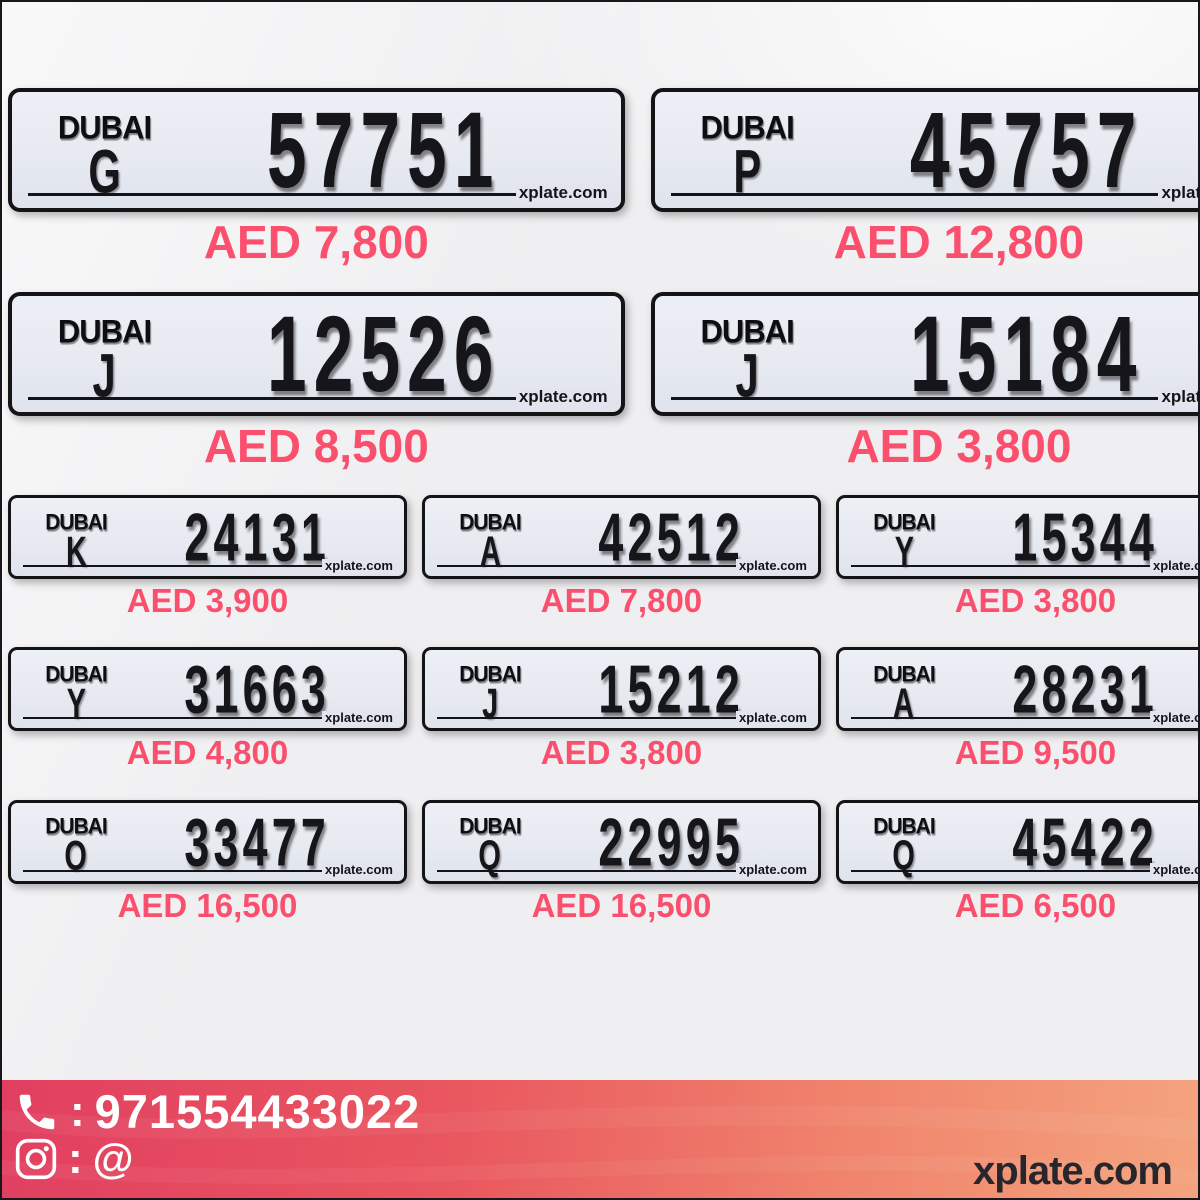 The width and height of the screenshot is (1200, 1200). I want to click on license-plate: DUBAI G 57751 xplate.com, so click(316, 150).